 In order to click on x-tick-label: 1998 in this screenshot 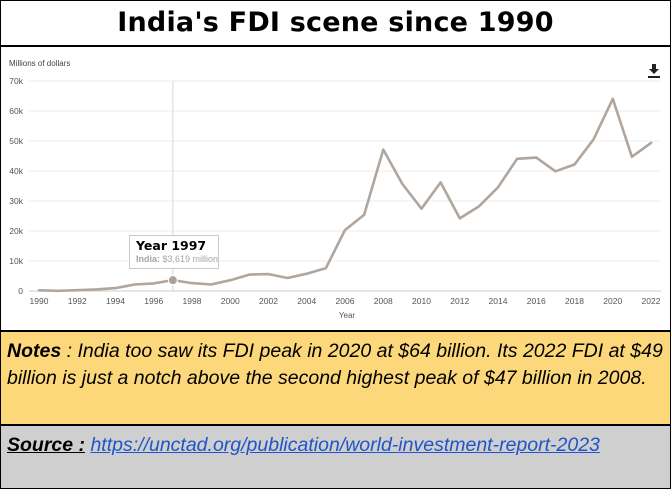, I will do `click(192, 301)`.